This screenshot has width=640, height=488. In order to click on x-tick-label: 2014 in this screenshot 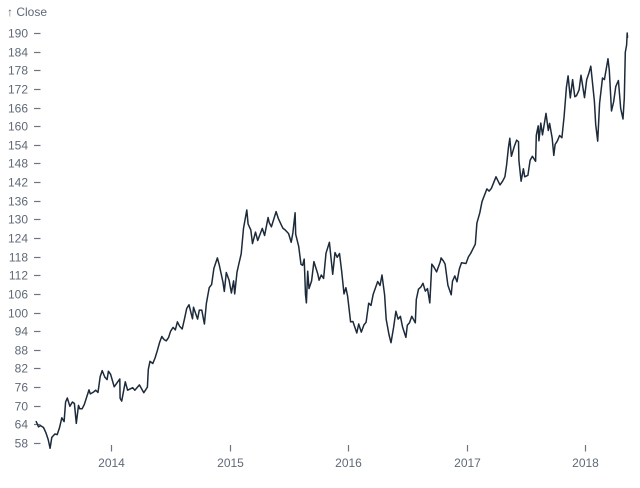, I will do `click(111, 463)`.